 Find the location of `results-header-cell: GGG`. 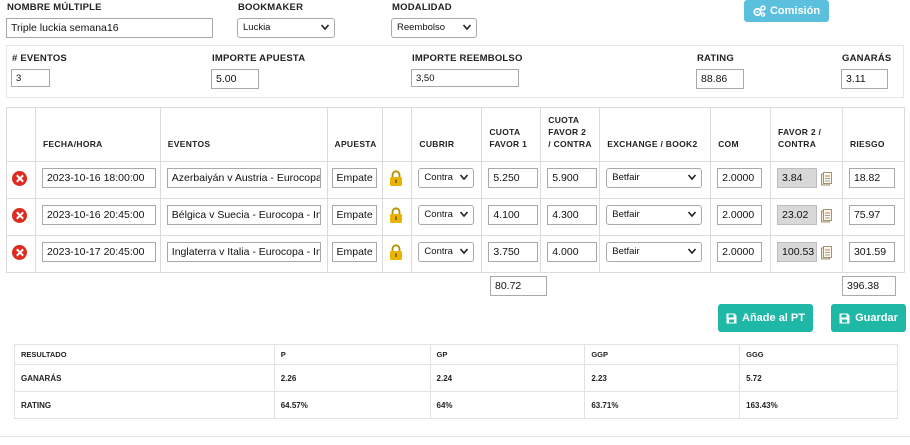

results-header-cell: GGG is located at coordinates (818, 354).